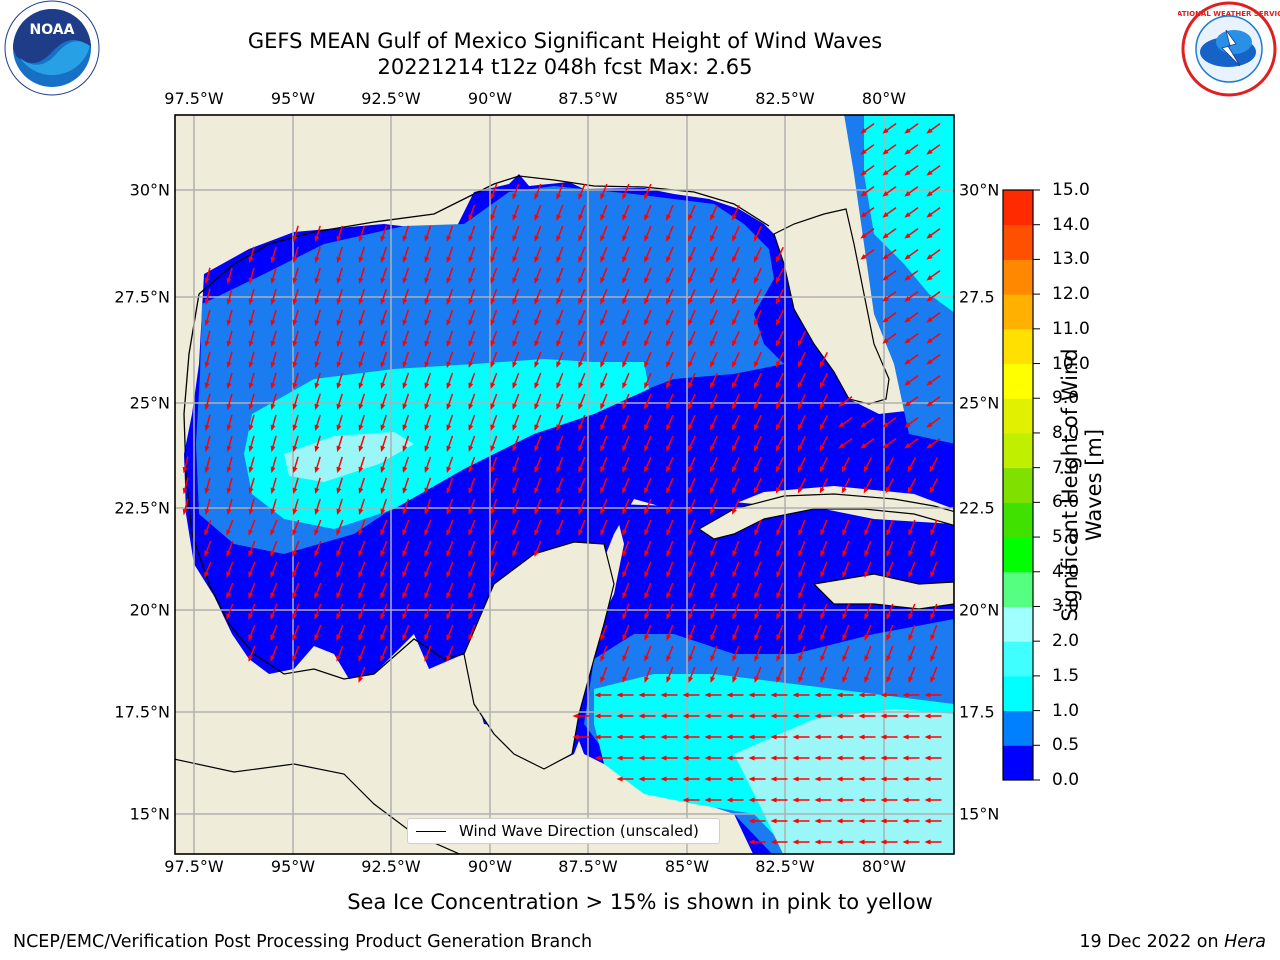 Image resolution: width=1280 pixels, height=960 pixels. I want to click on florida-land, so click(831, 306).